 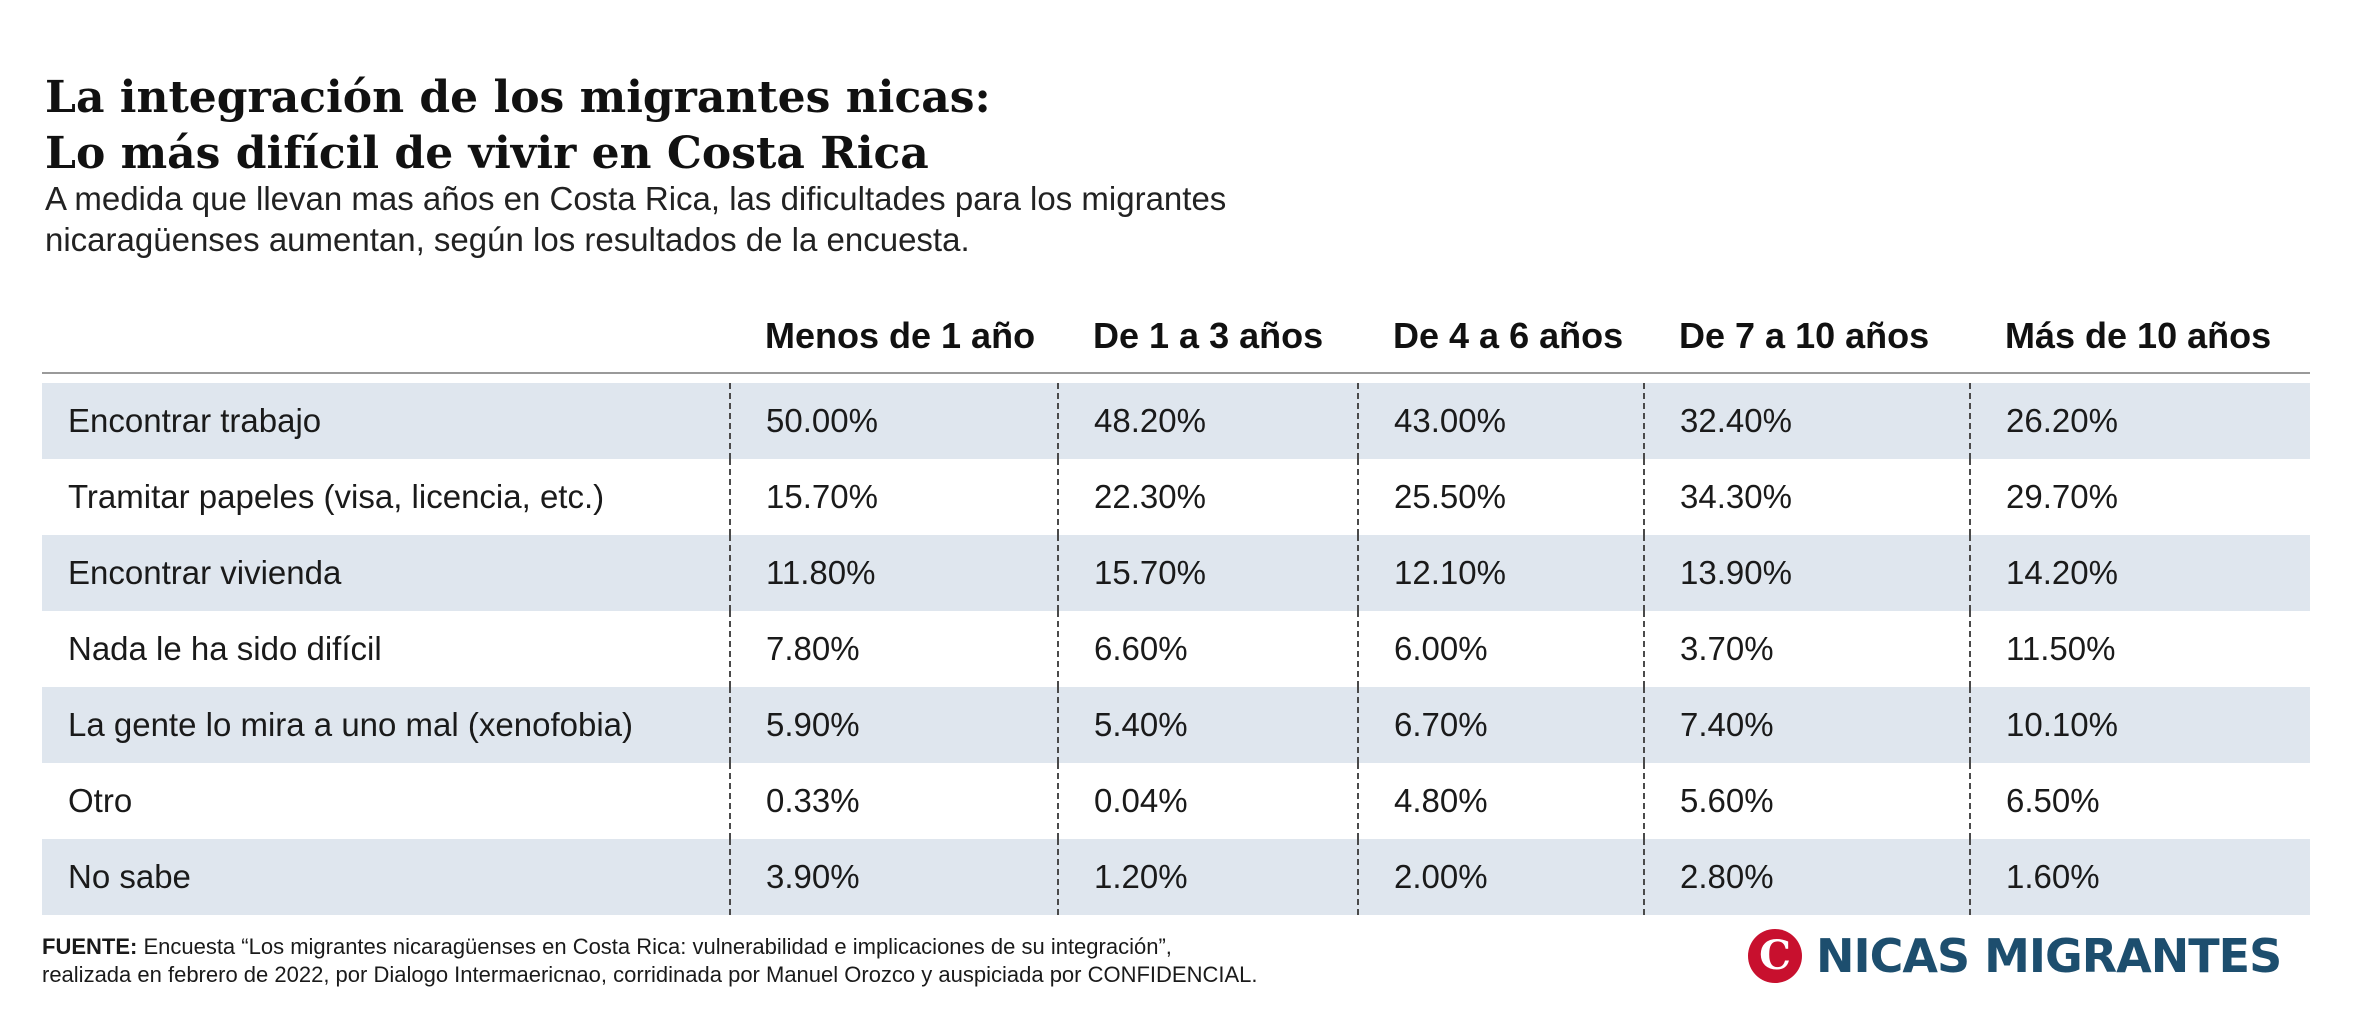 I want to click on confidencial-logo-icon: C, so click(x=1775, y=956).